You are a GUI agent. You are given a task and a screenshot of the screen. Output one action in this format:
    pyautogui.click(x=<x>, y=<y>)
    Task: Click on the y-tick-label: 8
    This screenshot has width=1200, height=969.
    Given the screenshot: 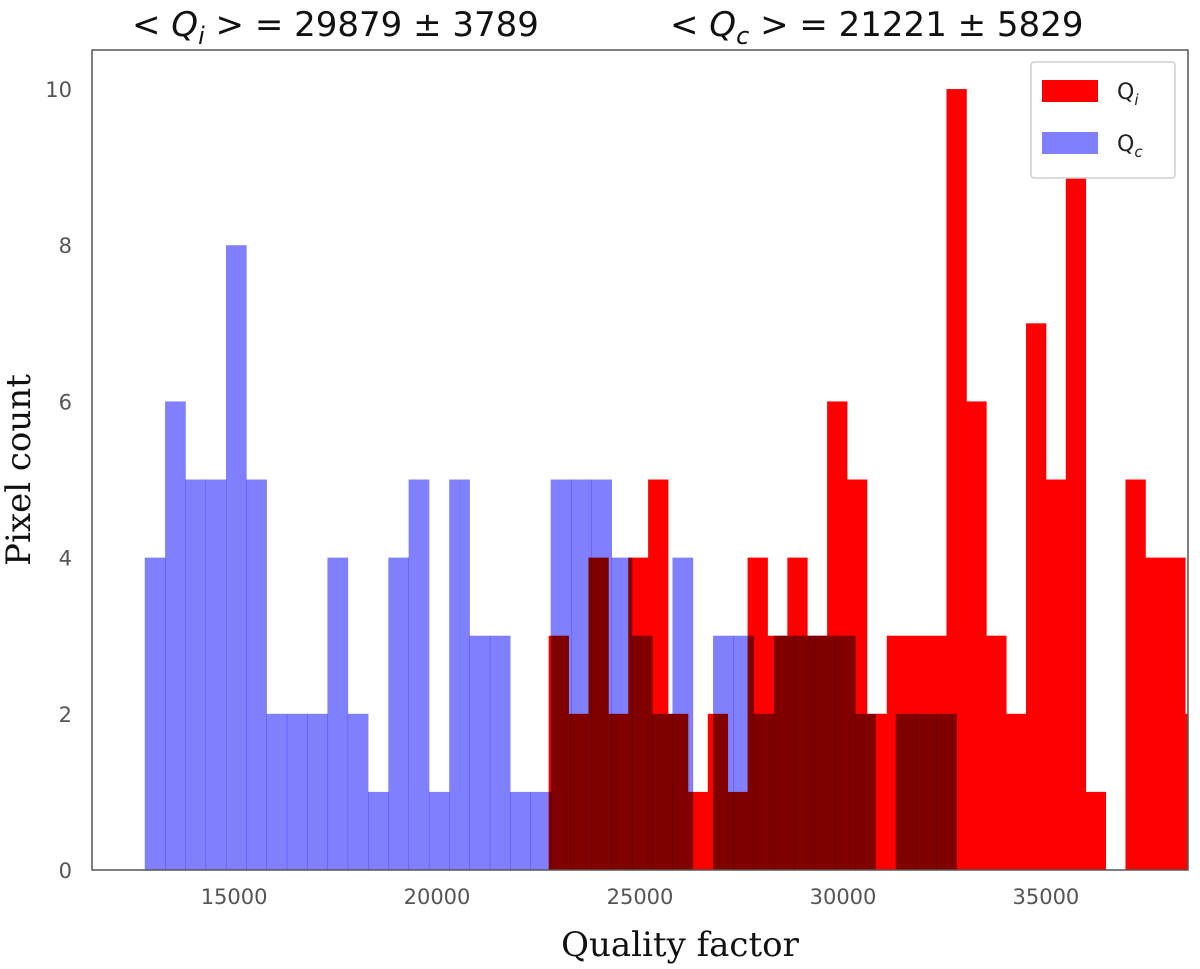 What is the action you would take?
    pyautogui.click(x=65, y=246)
    